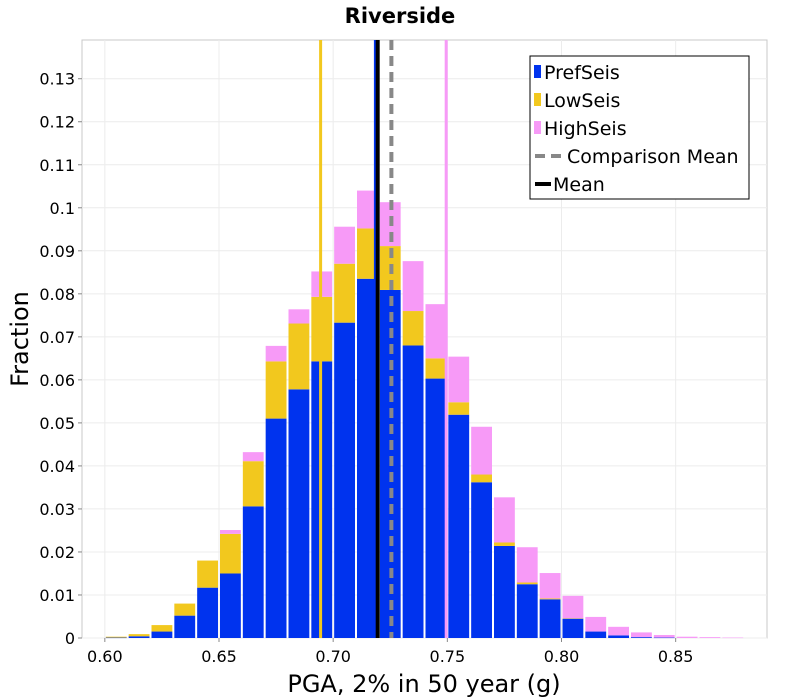  I want to click on y-tick-label: 0.13, so click(57, 79).